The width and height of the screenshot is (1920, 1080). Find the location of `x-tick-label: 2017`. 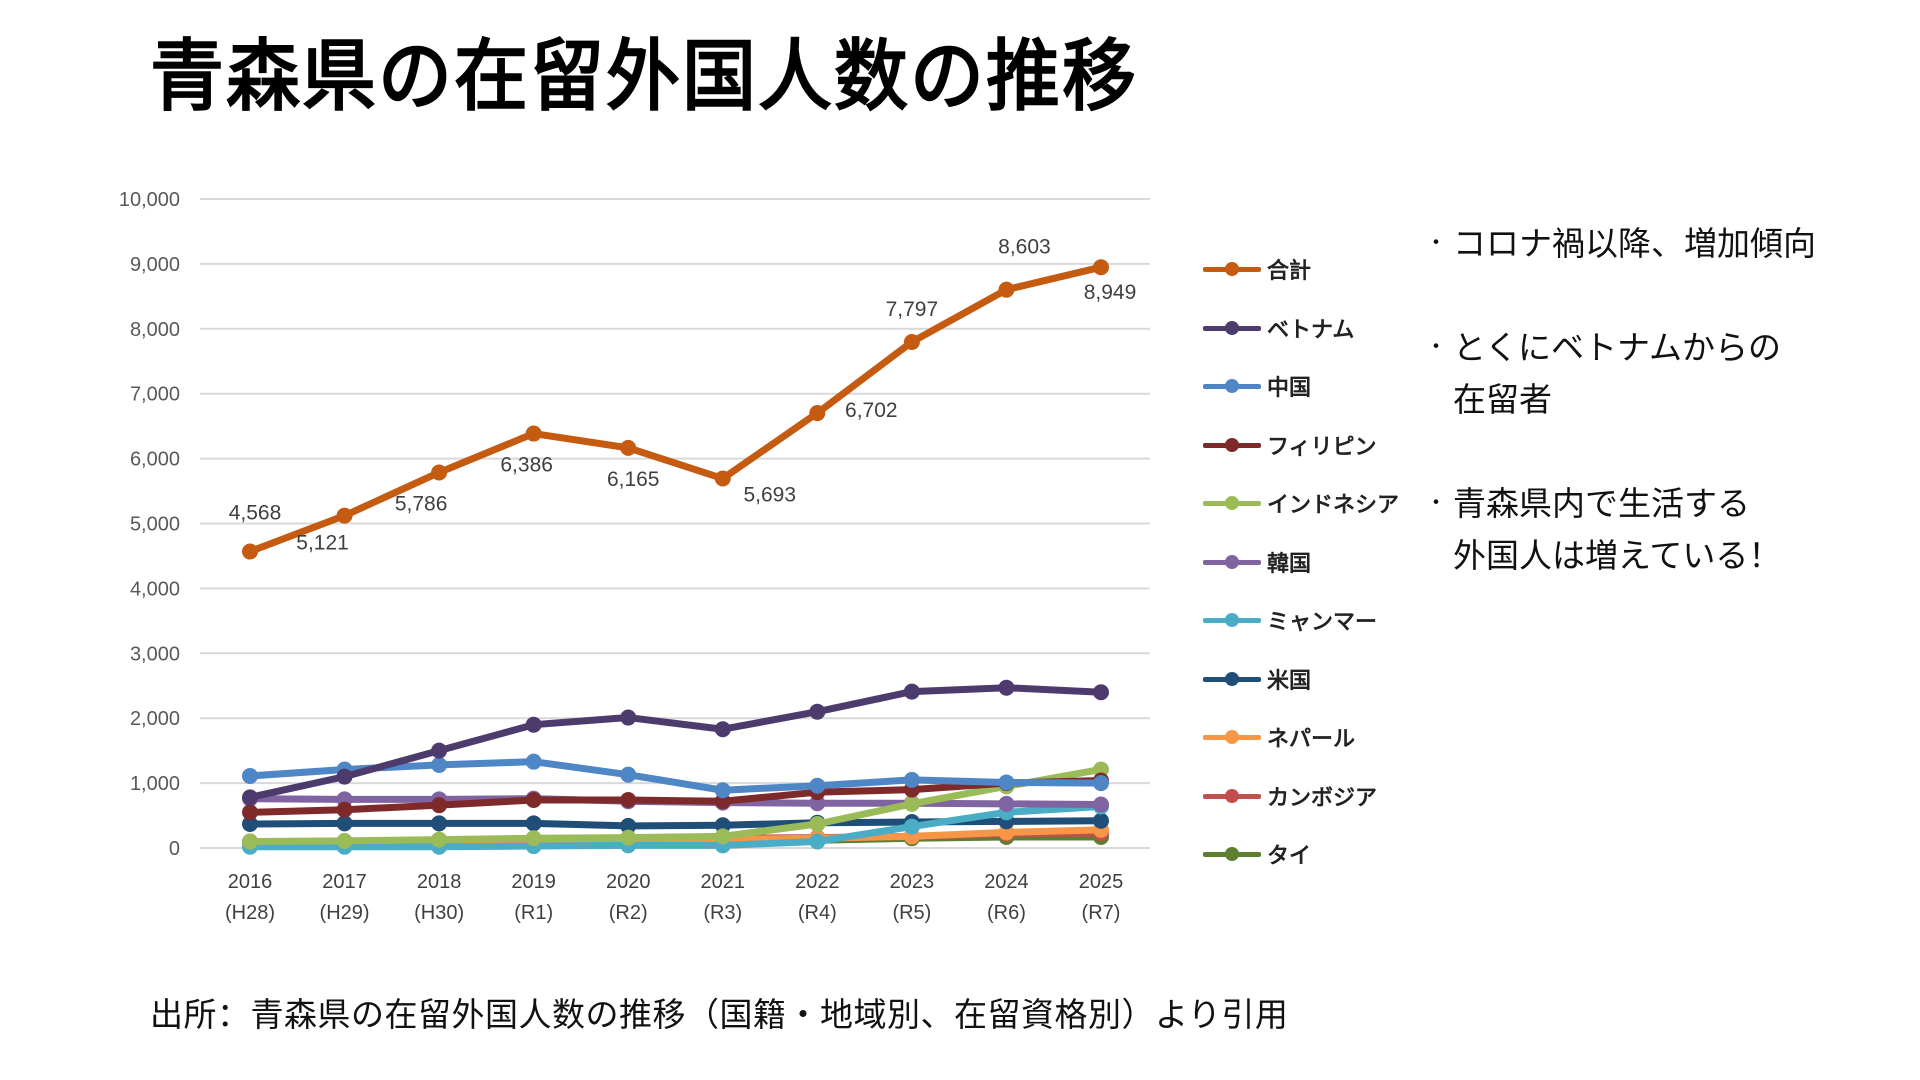

x-tick-label: 2017 is located at coordinates (344, 882).